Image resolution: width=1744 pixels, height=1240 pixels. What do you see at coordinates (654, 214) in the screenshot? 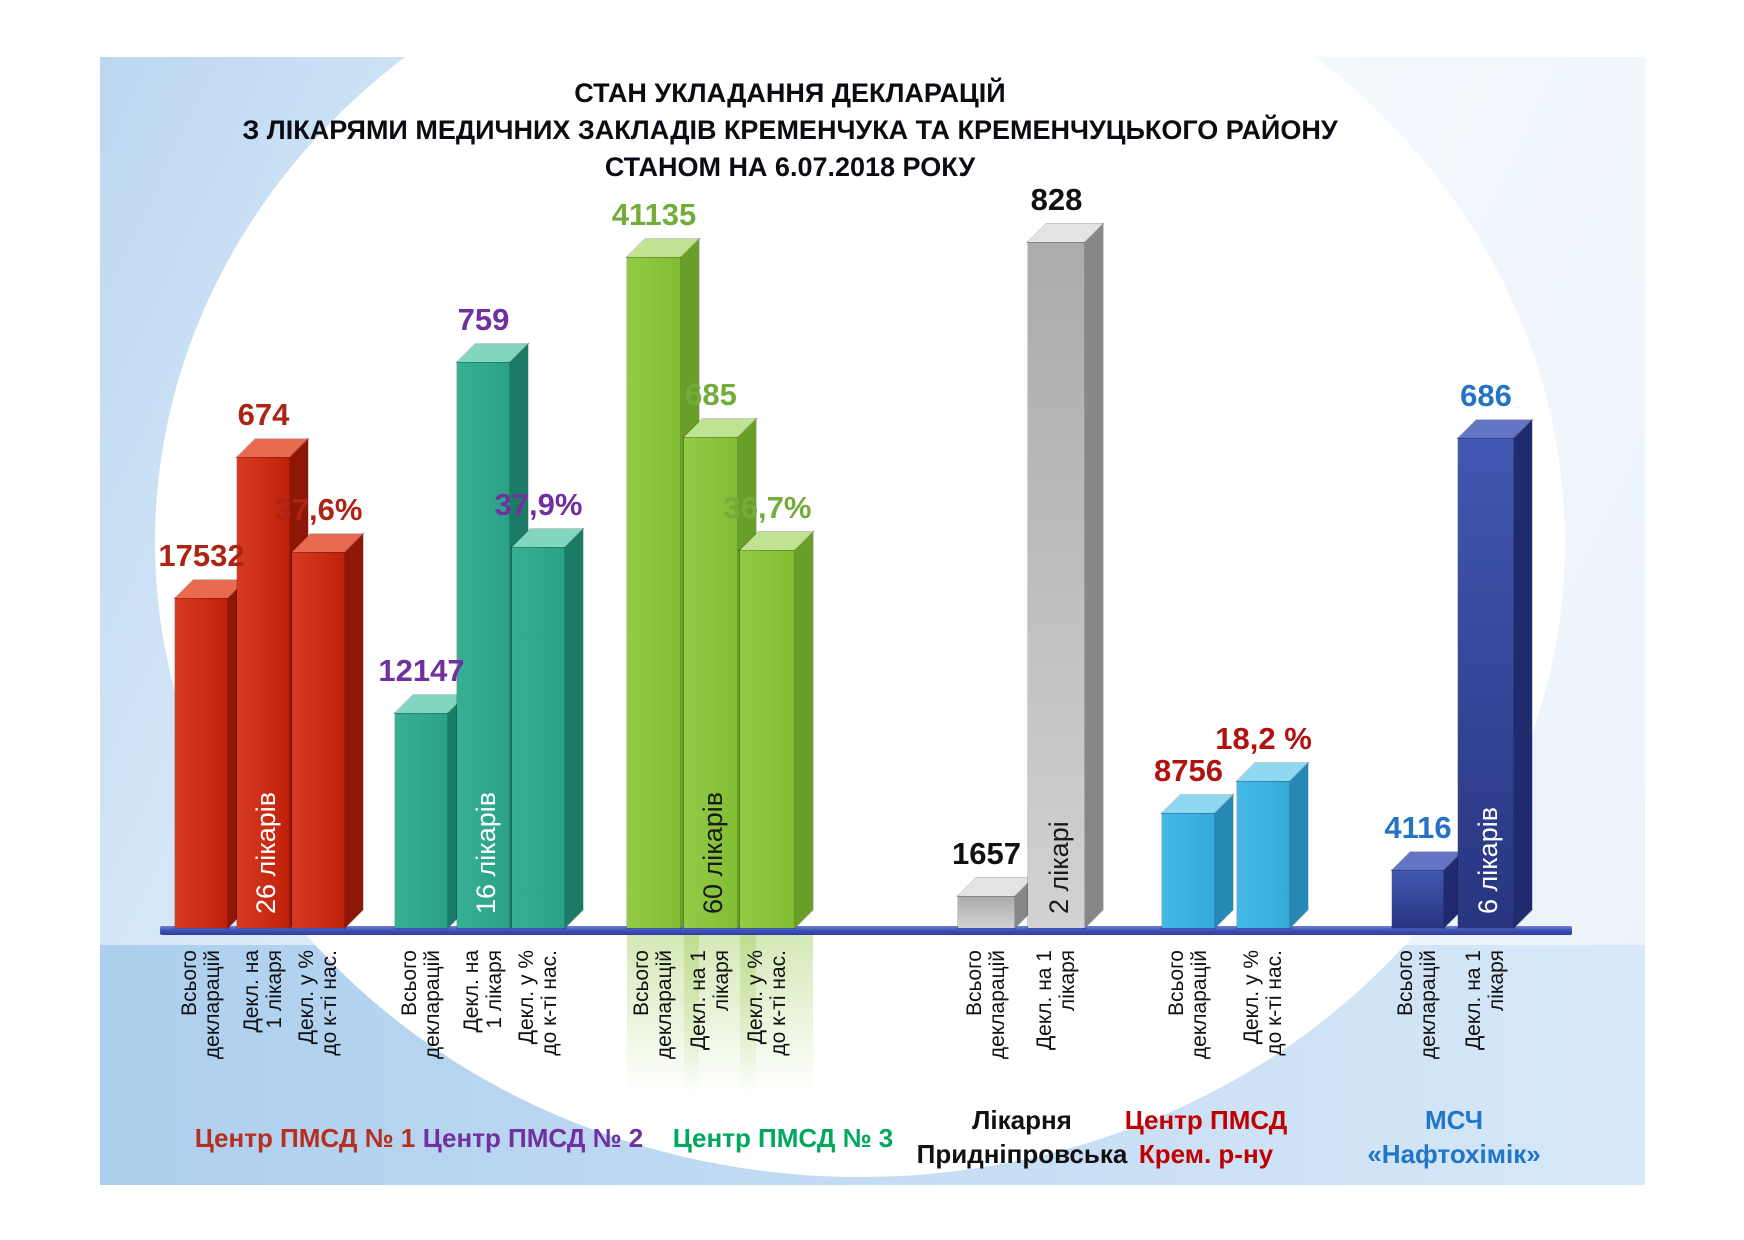
I see `bar-value-label: 41135` at bounding box center [654, 214].